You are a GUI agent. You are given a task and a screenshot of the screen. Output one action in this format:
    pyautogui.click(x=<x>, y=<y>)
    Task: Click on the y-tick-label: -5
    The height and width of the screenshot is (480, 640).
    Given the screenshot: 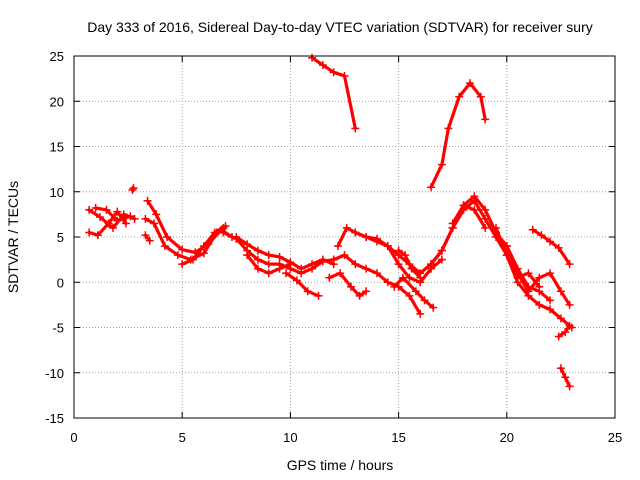 What is the action you would take?
    pyautogui.click(x=58, y=328)
    